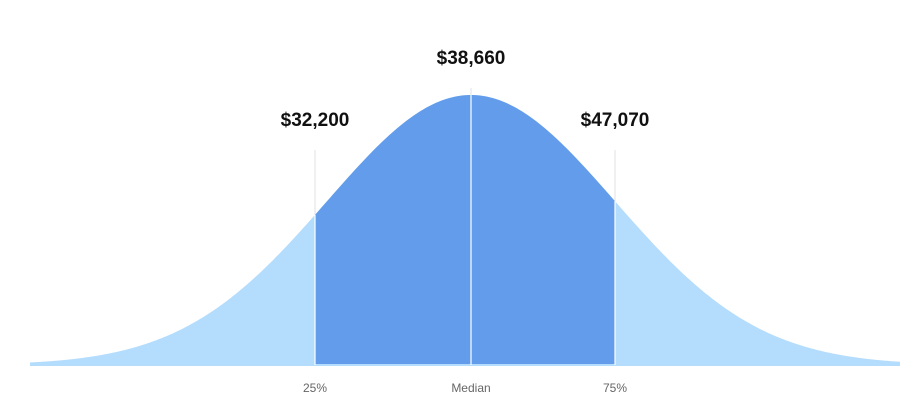  I want to click on percentile-label: 25%, so click(315, 388).